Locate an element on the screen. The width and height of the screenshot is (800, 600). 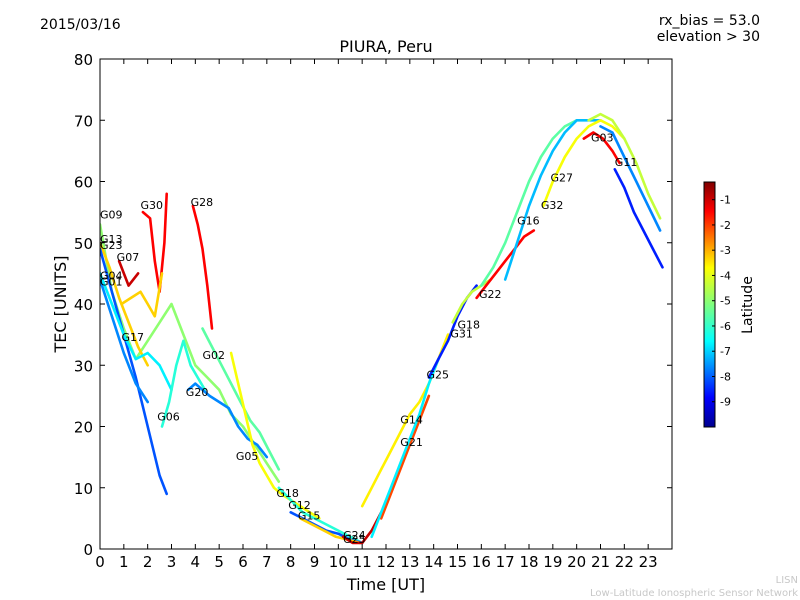
colorbar-tick-label: -6 is located at coordinates (725, 326).